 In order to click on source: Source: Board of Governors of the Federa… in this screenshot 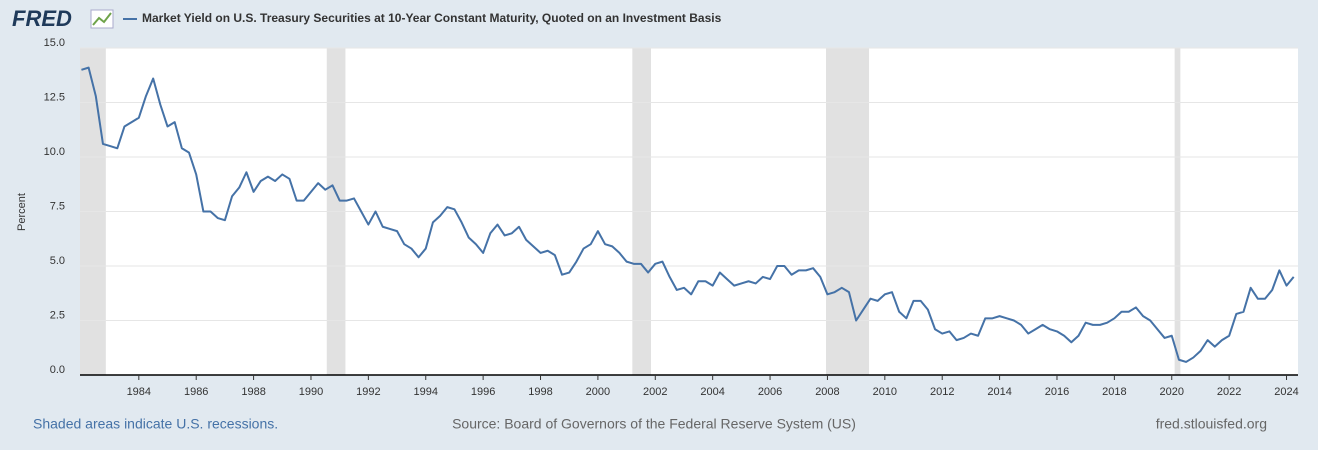, I will do `click(654, 424)`.